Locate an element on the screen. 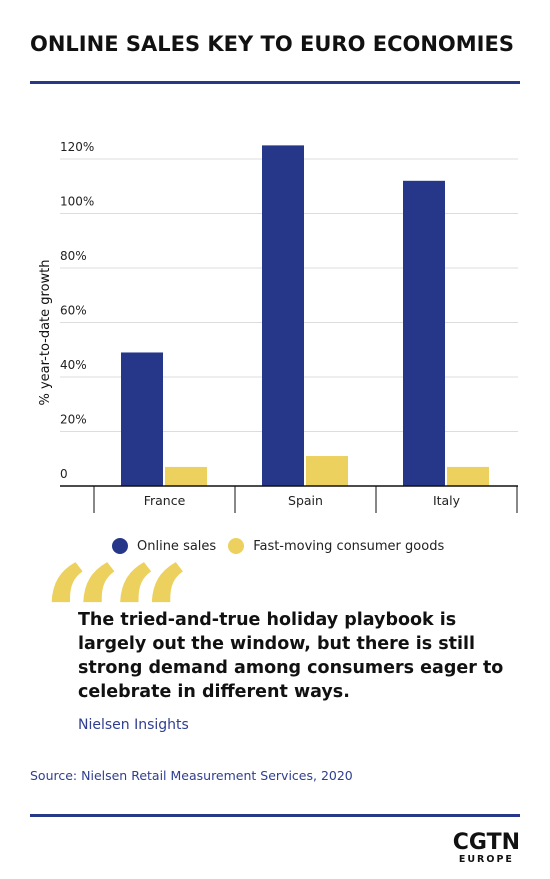 Image resolution: width=550 pixels, height=879 pixels. bar-online-spain is located at coordinates (283, 315).